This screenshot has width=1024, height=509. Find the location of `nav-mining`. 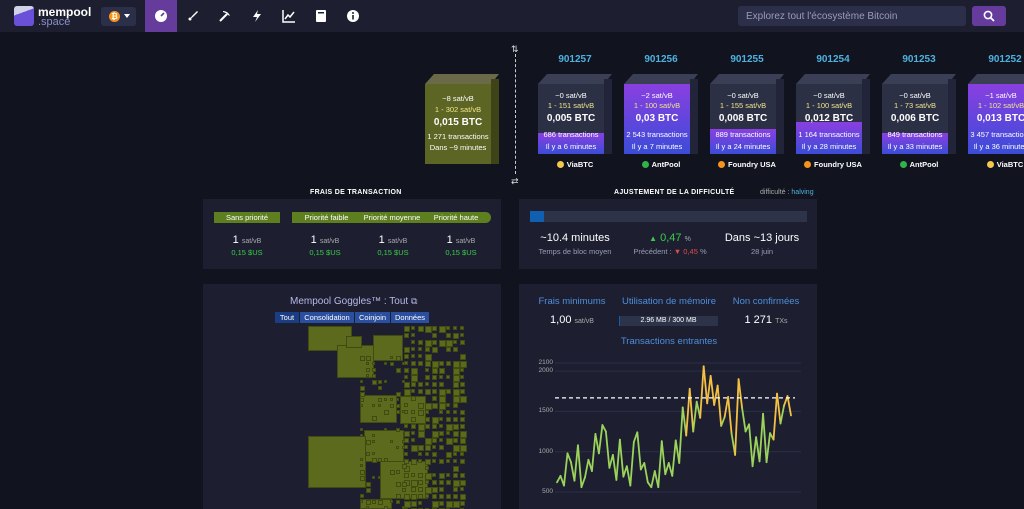

nav-mining is located at coordinates (225, 16).